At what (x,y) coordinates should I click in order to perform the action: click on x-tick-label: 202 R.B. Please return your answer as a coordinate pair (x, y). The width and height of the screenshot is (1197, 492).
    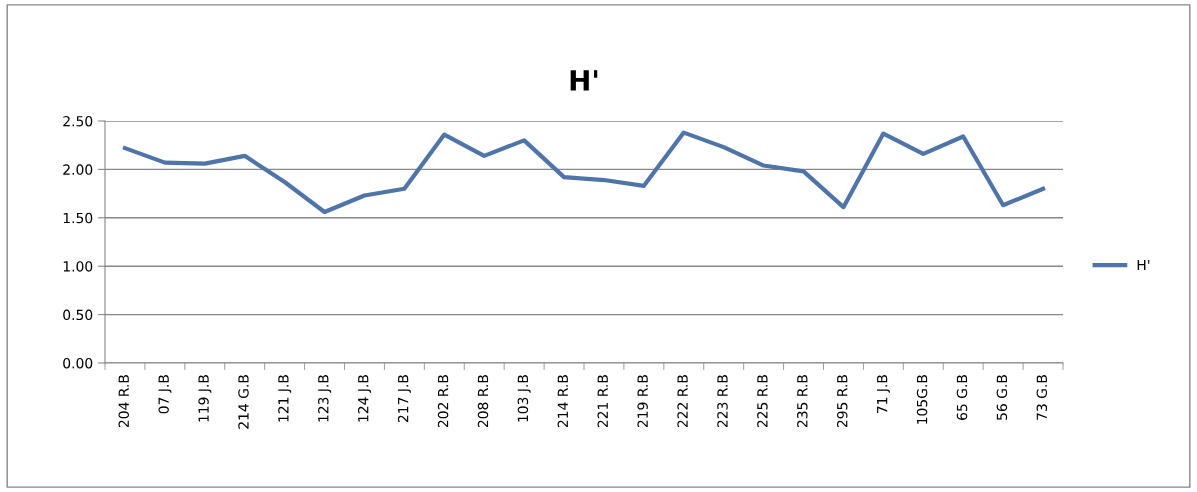
    Looking at the image, I should click on (443, 401).